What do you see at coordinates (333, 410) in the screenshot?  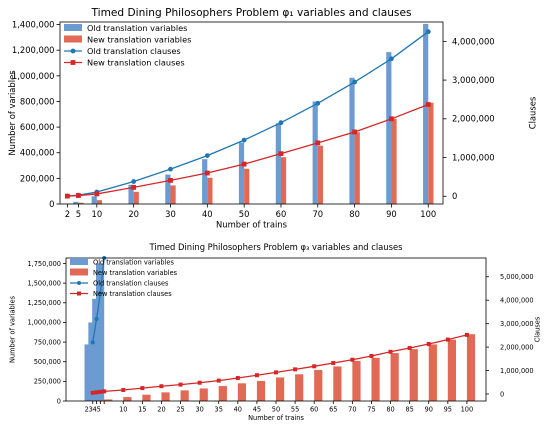 I see `x-tick-label: 65` at bounding box center [333, 410].